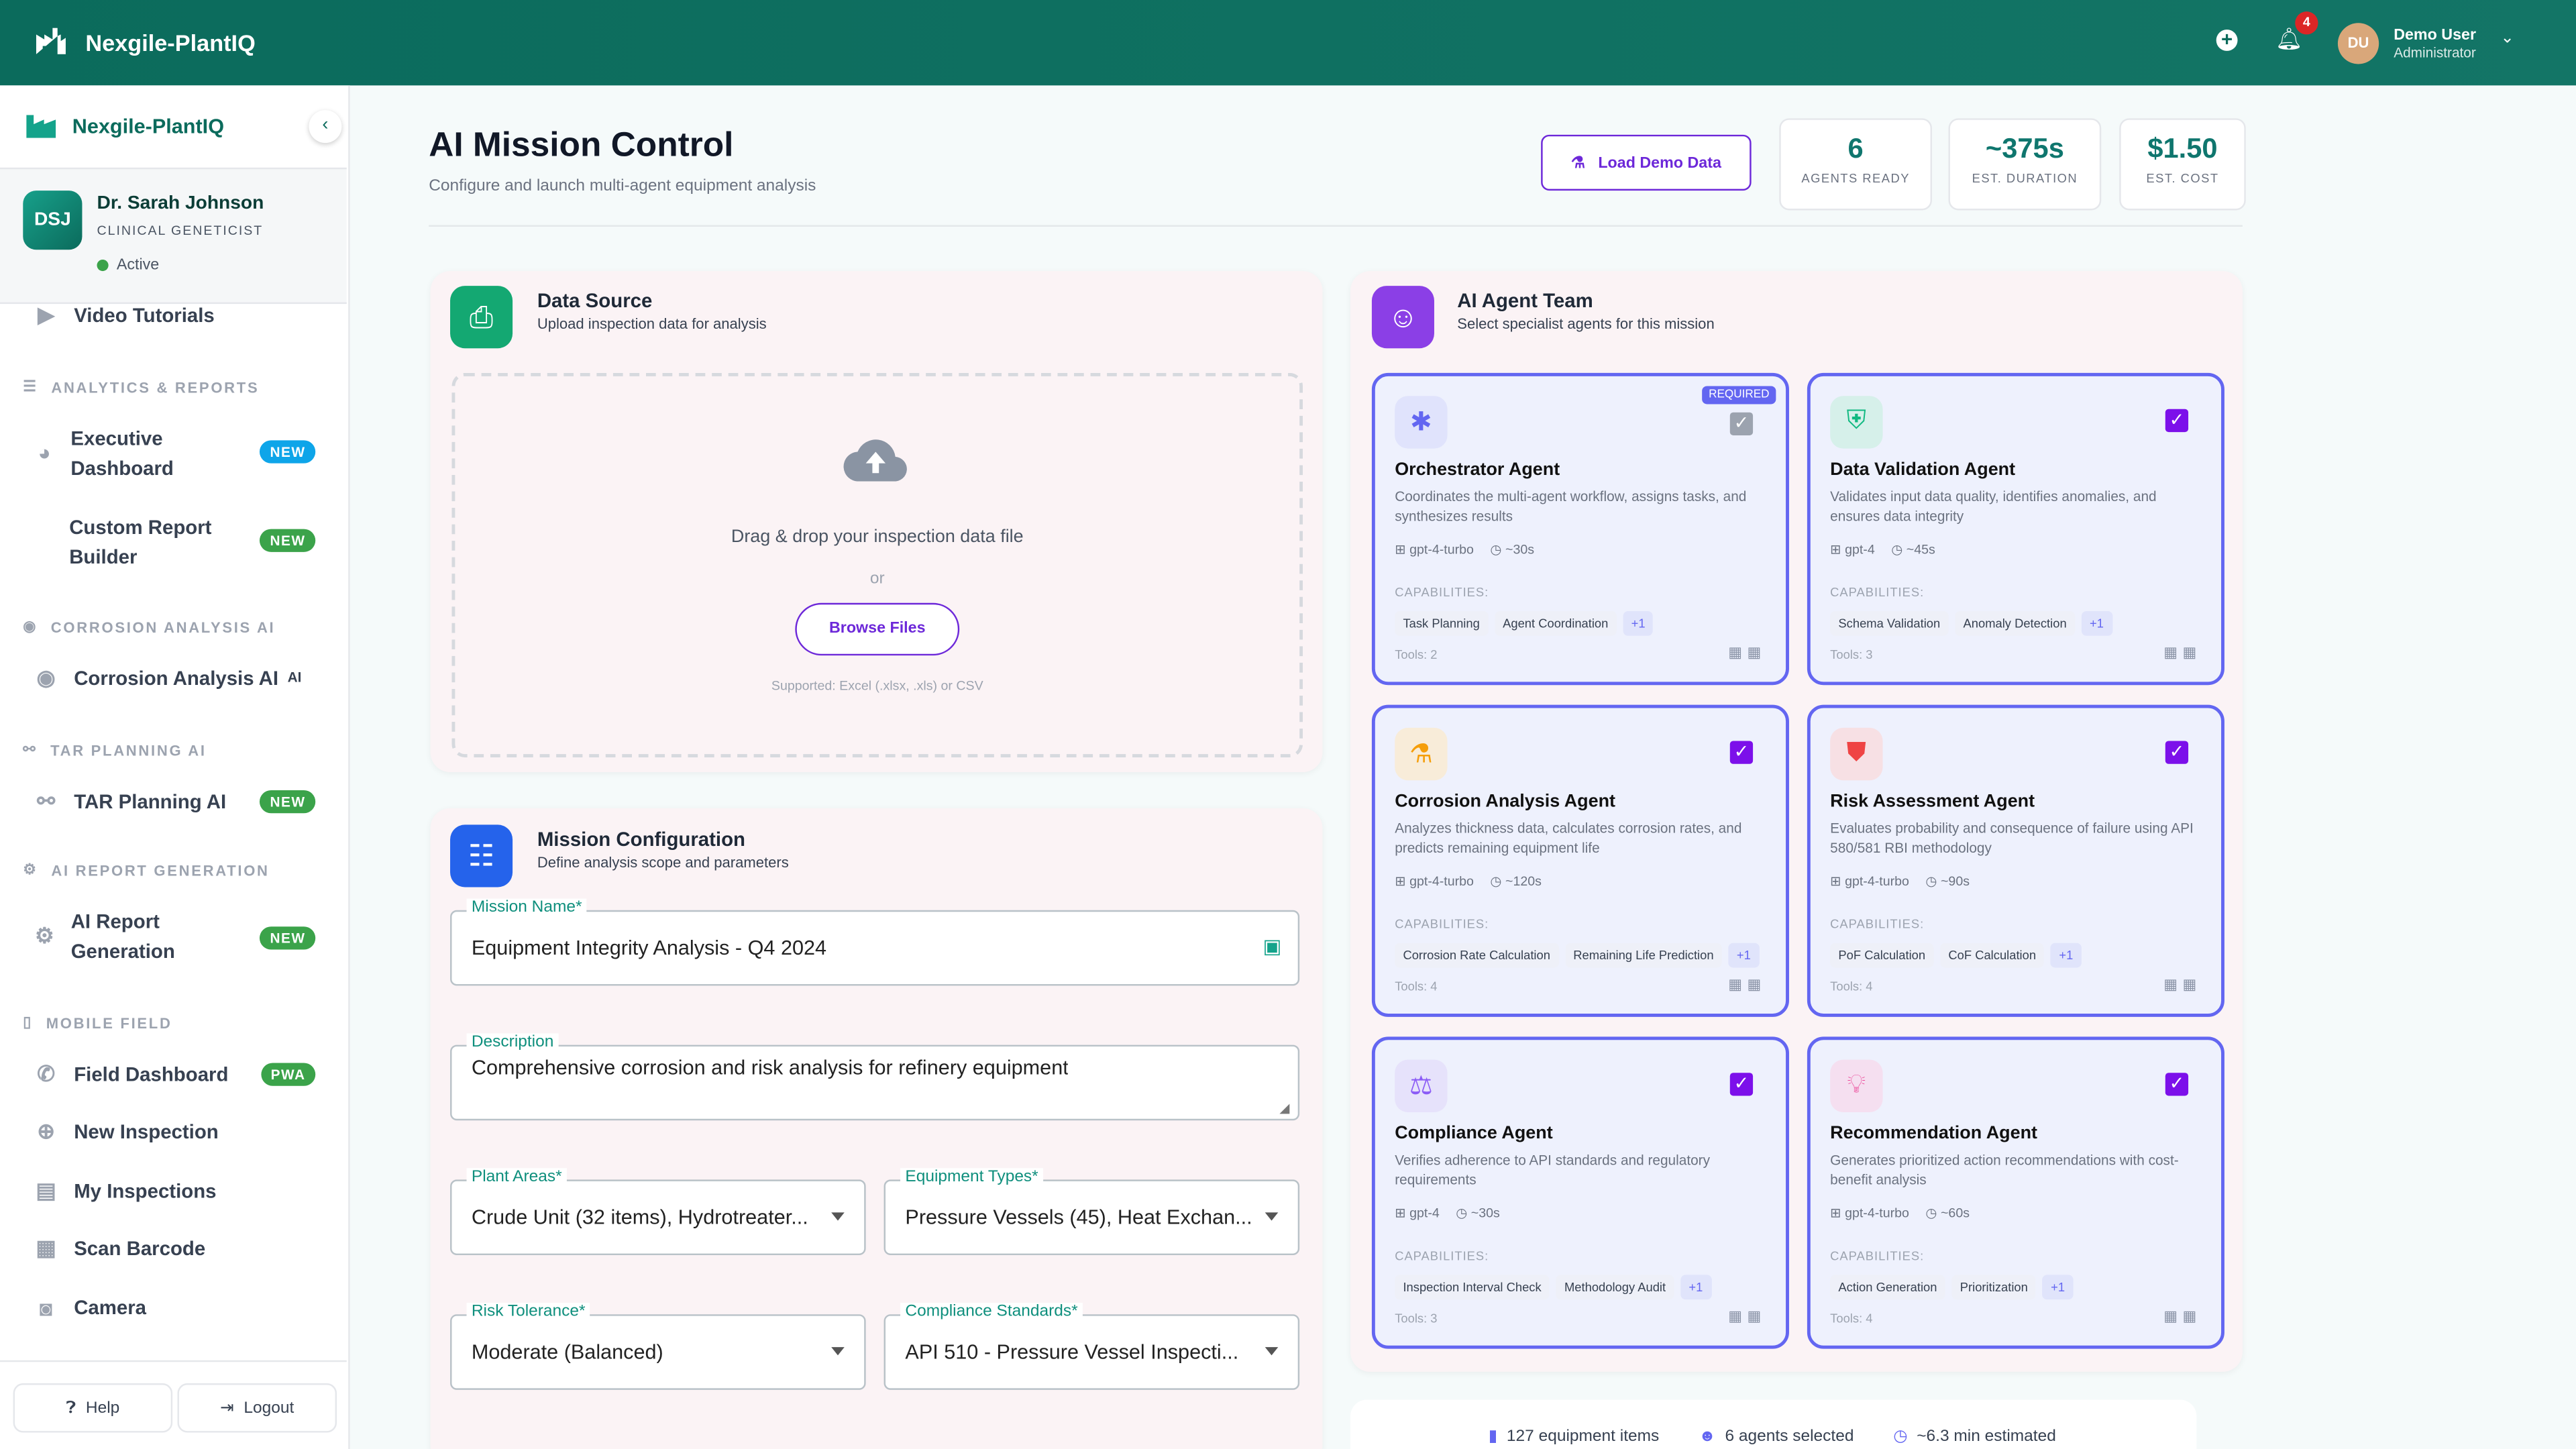  I want to click on robot-icon: ☺, so click(1402, 317).